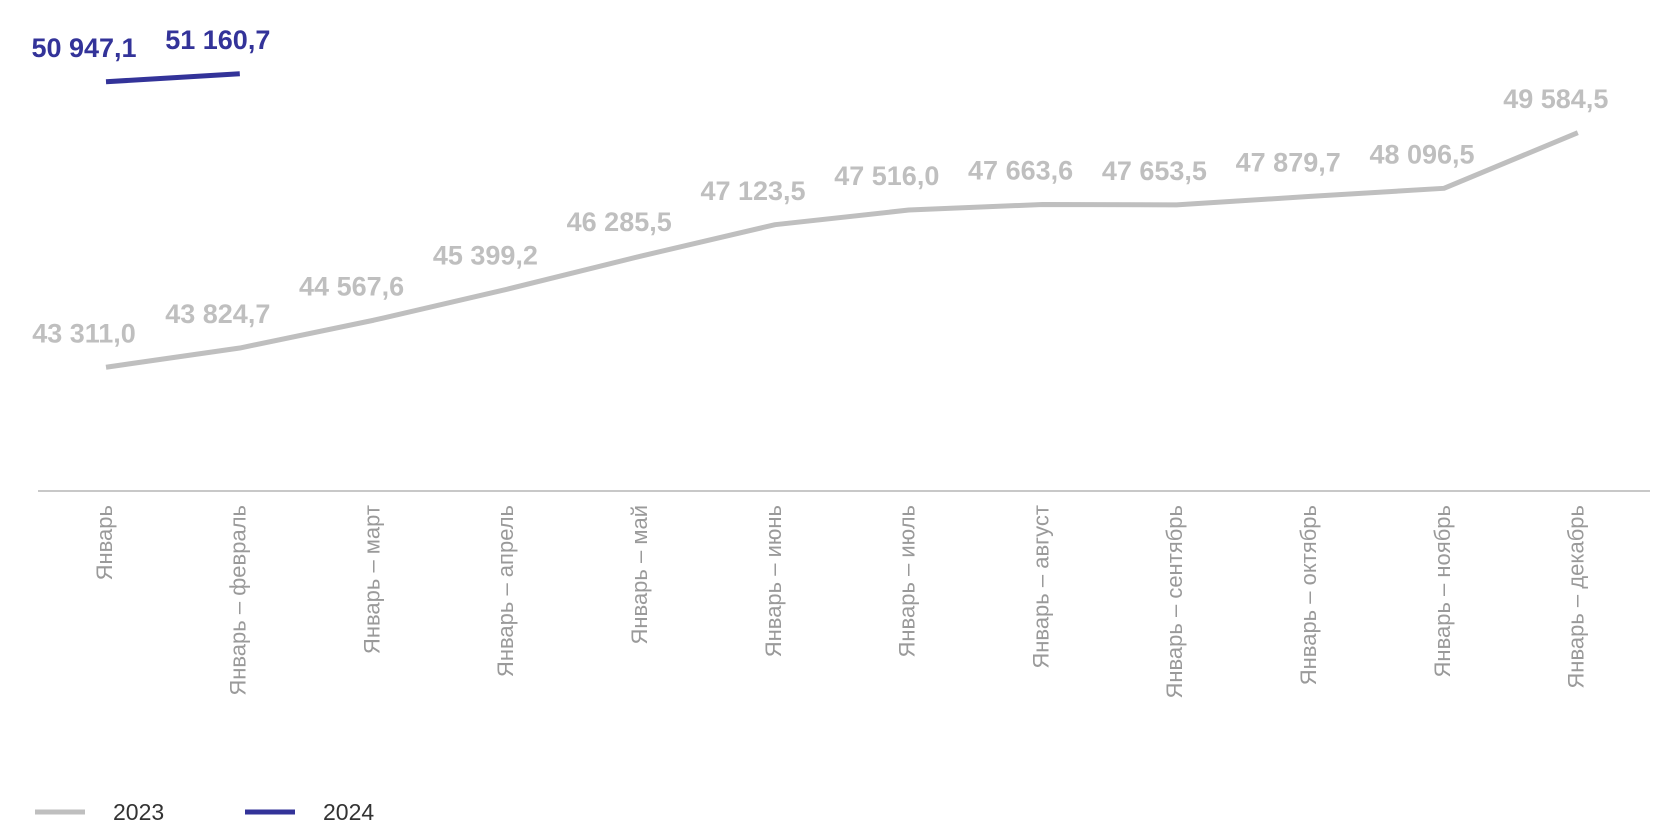 The width and height of the screenshot is (1660, 834). I want to click on data-label: 43 311,0, so click(84, 333).